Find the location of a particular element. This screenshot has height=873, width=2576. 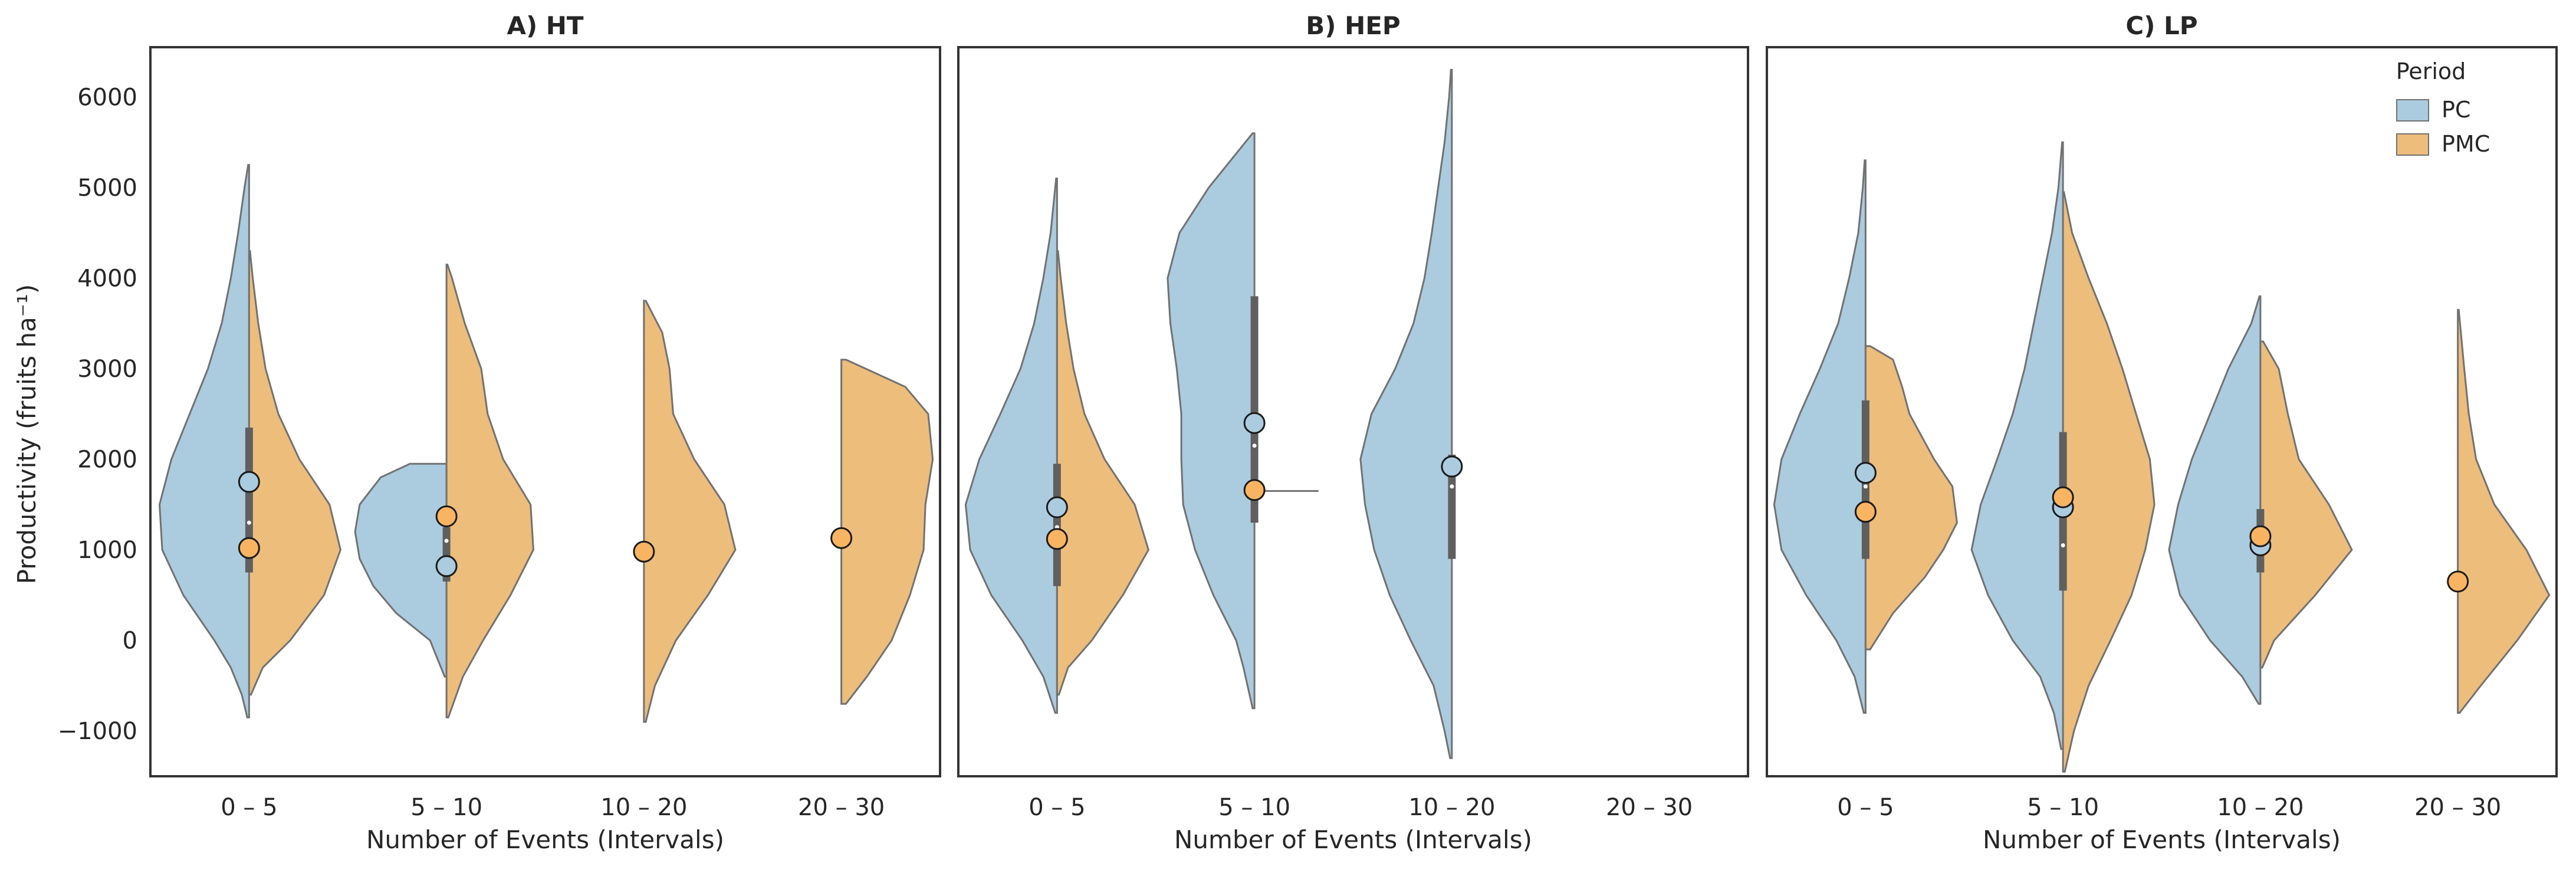

y-tick-label: 6000 is located at coordinates (107, 97).